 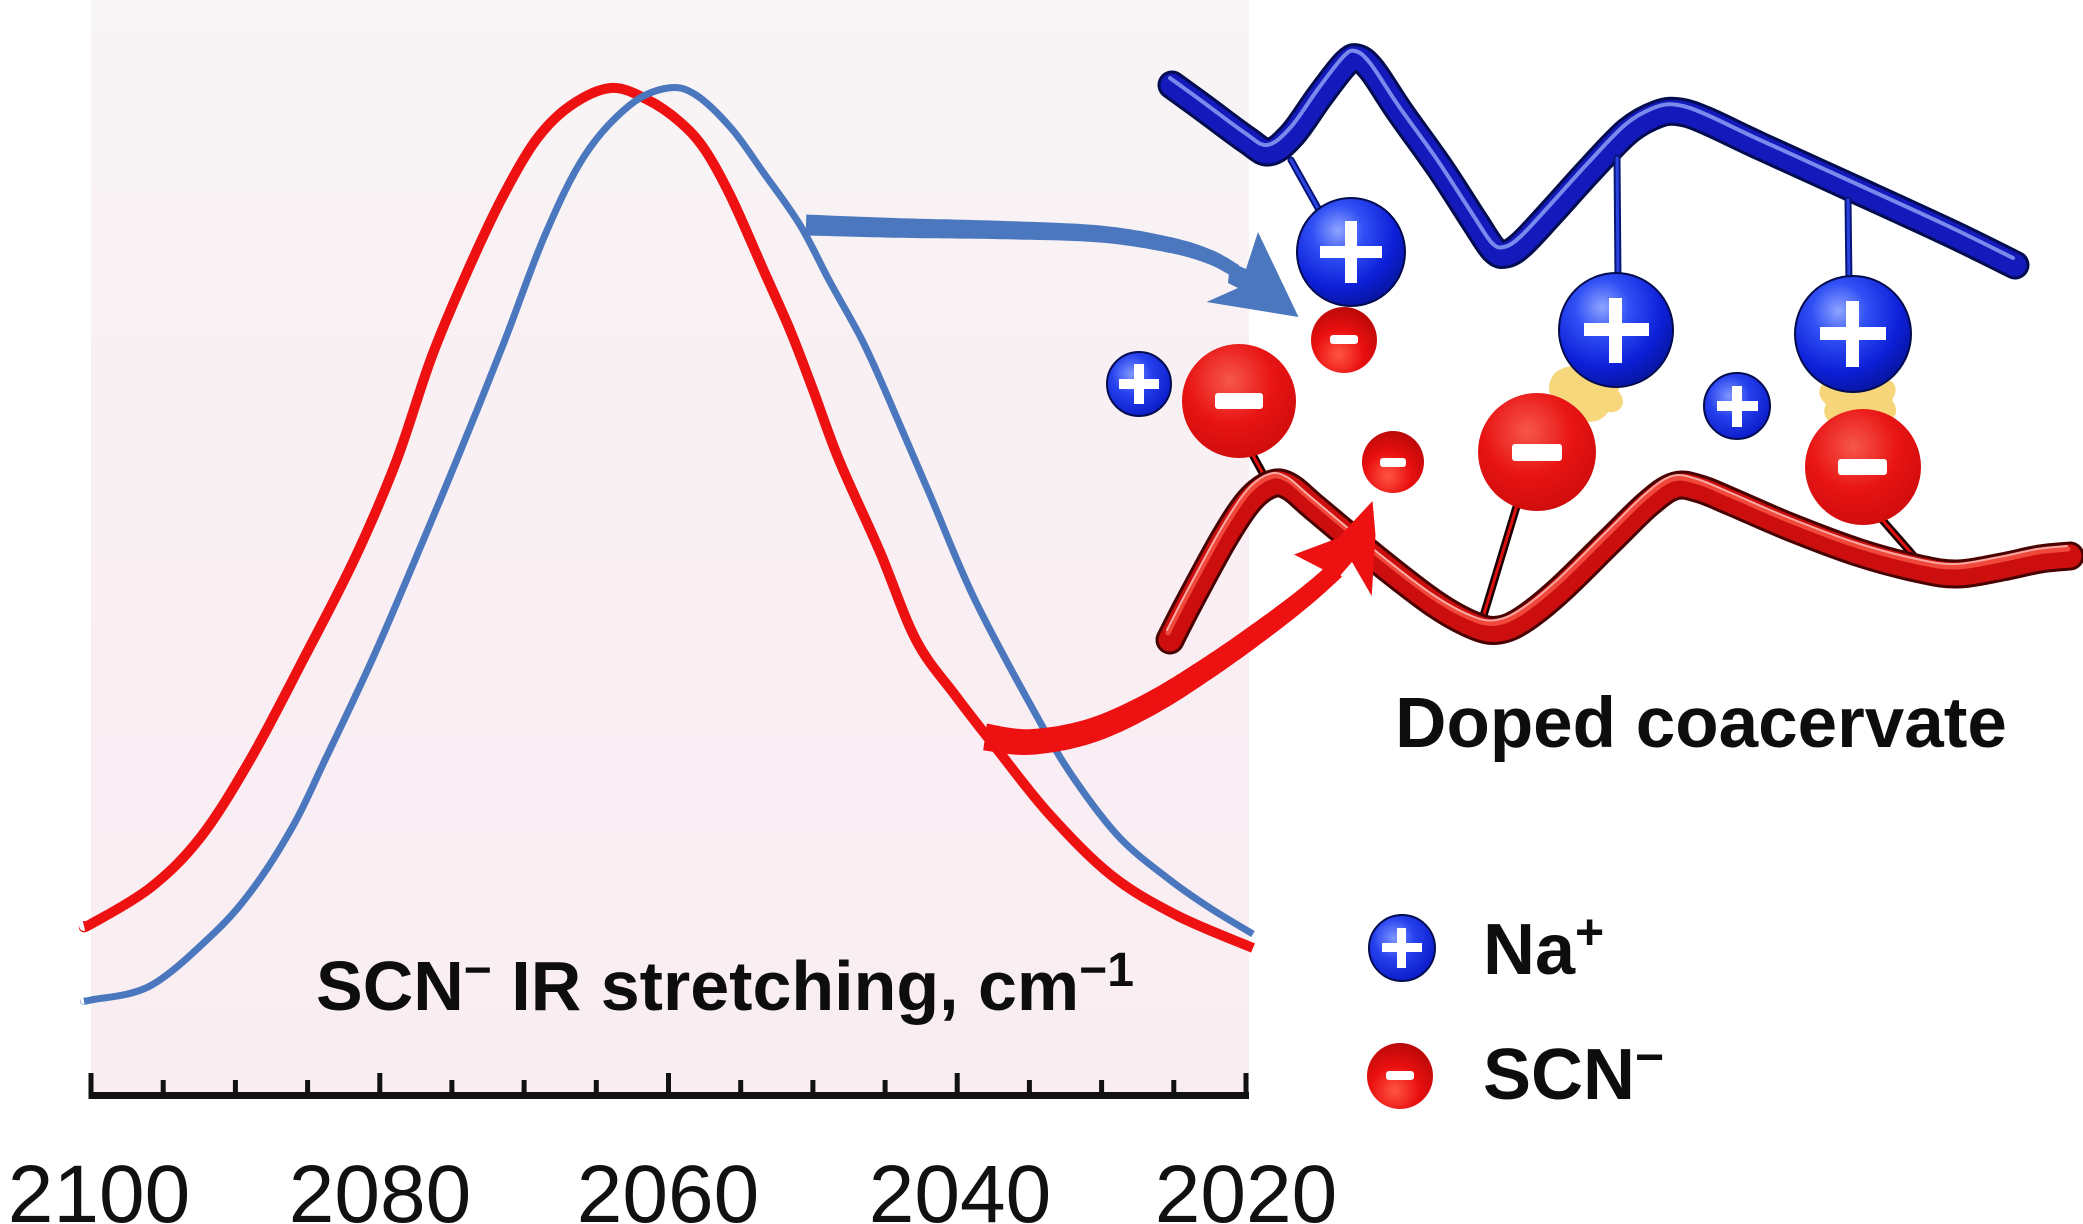 I want to click on svg-text: 2100, so click(x=99, y=1186).